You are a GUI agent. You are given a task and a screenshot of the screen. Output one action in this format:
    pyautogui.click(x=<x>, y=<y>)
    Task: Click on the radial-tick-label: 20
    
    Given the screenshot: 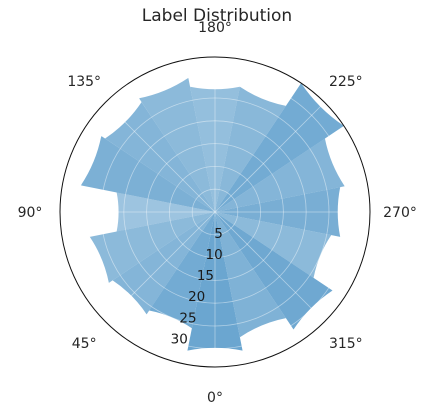 What is the action you would take?
    pyautogui.click(x=196, y=297)
    